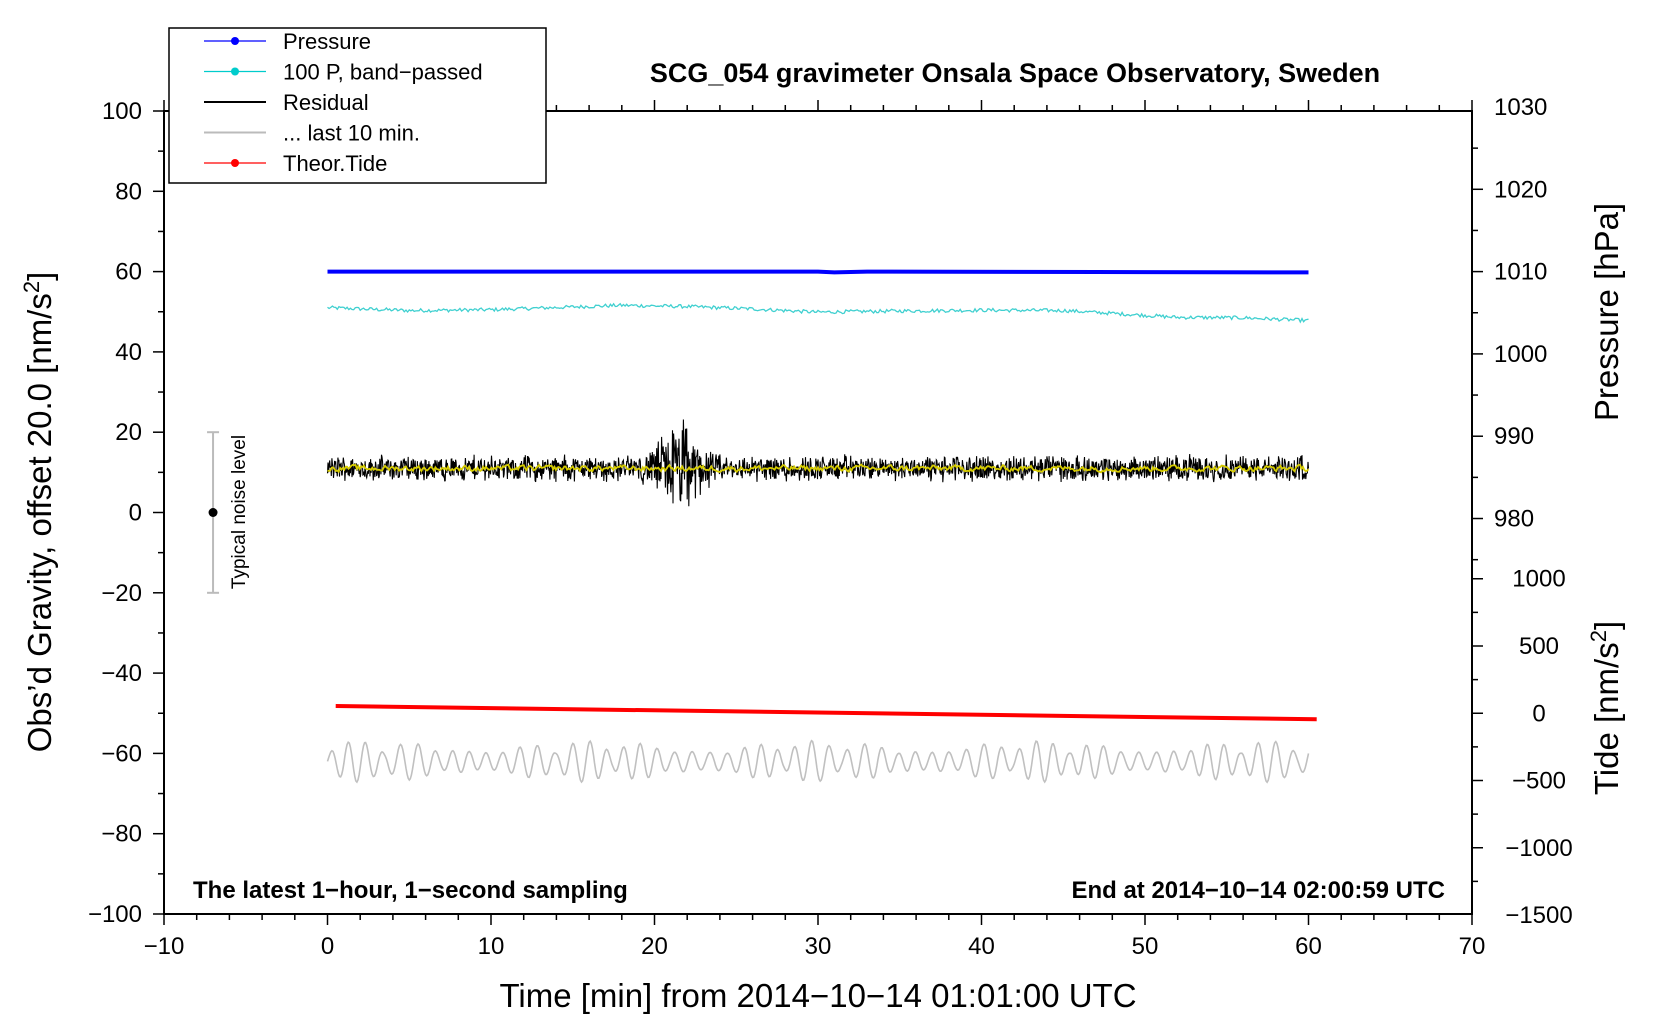  What do you see at coordinates (39, 522) in the screenshot?
I see `y-axis-left-title-main: Obs’d Gravity, offset 20.0 [nm/s` at bounding box center [39, 522].